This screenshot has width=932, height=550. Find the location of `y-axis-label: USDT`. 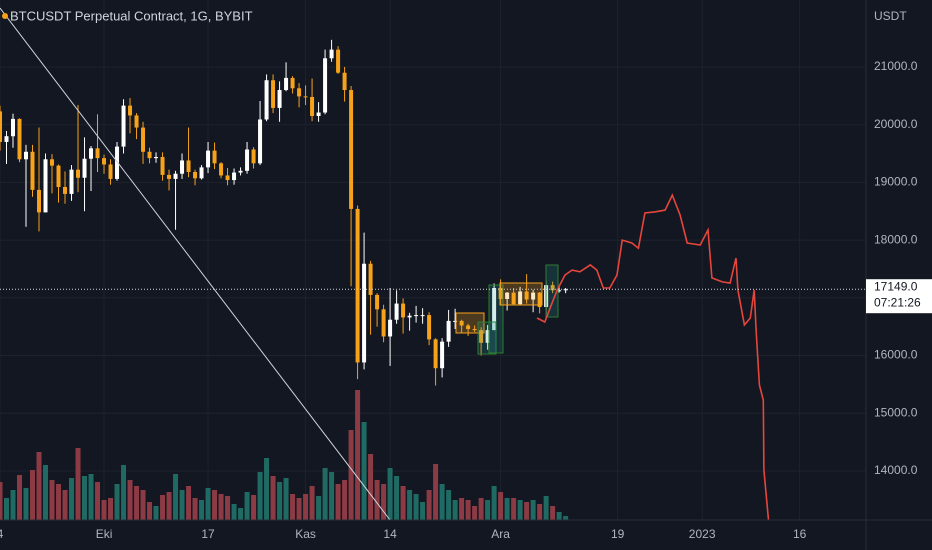

y-axis-label: USDT is located at coordinates (890, 16).